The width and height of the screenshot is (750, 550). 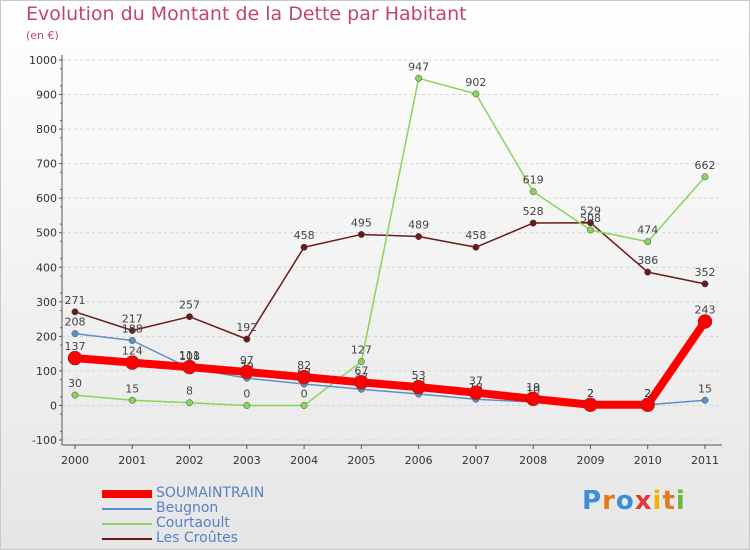 I want to click on logo-letter: P, so click(x=592, y=501).